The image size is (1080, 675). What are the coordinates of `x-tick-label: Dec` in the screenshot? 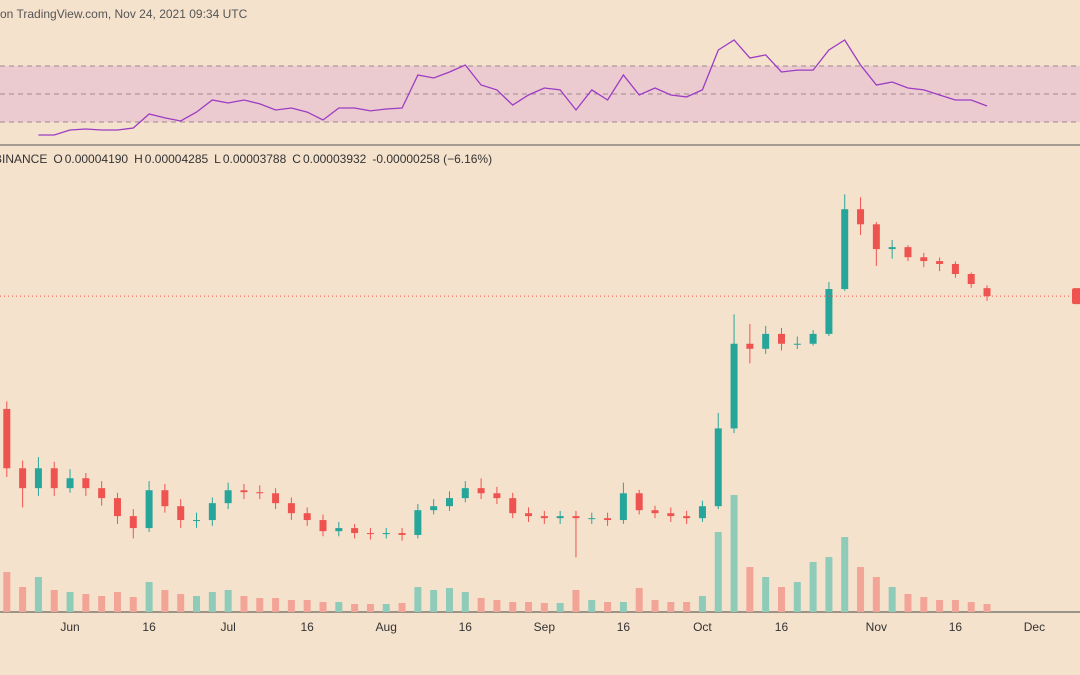 It's located at (1034, 627).